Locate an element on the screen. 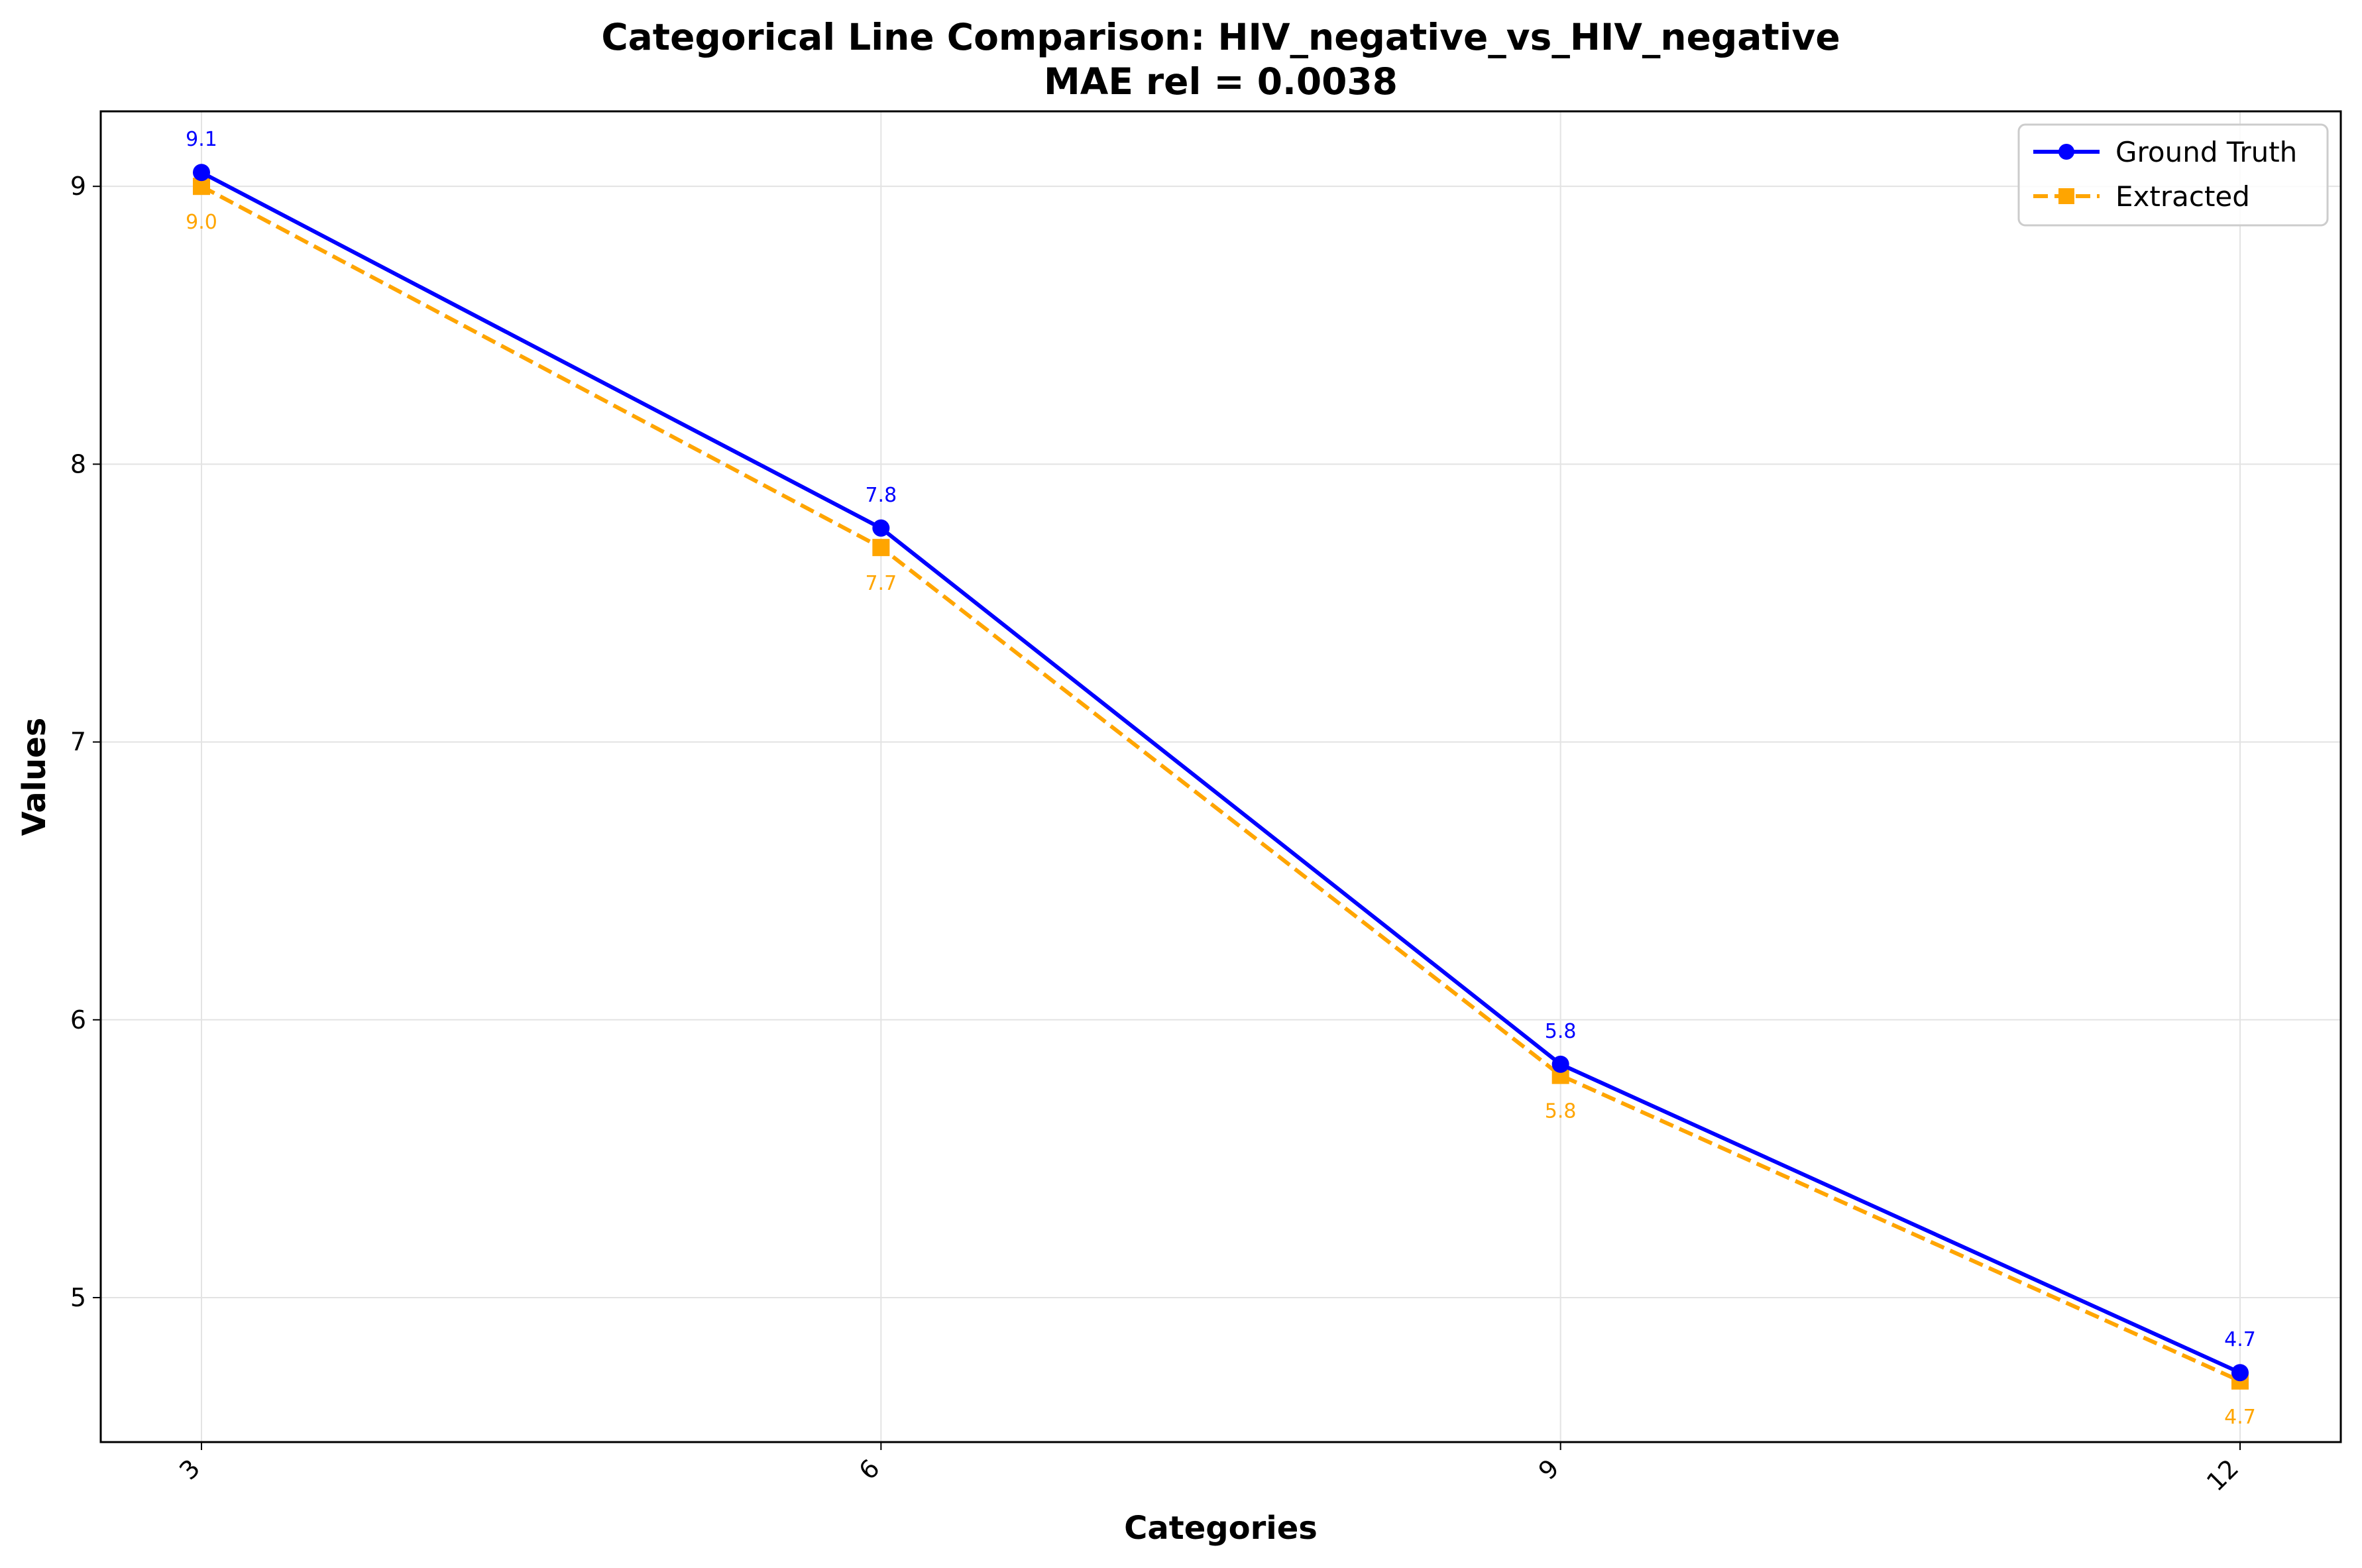  data-point-extracted is located at coordinates (881, 548).